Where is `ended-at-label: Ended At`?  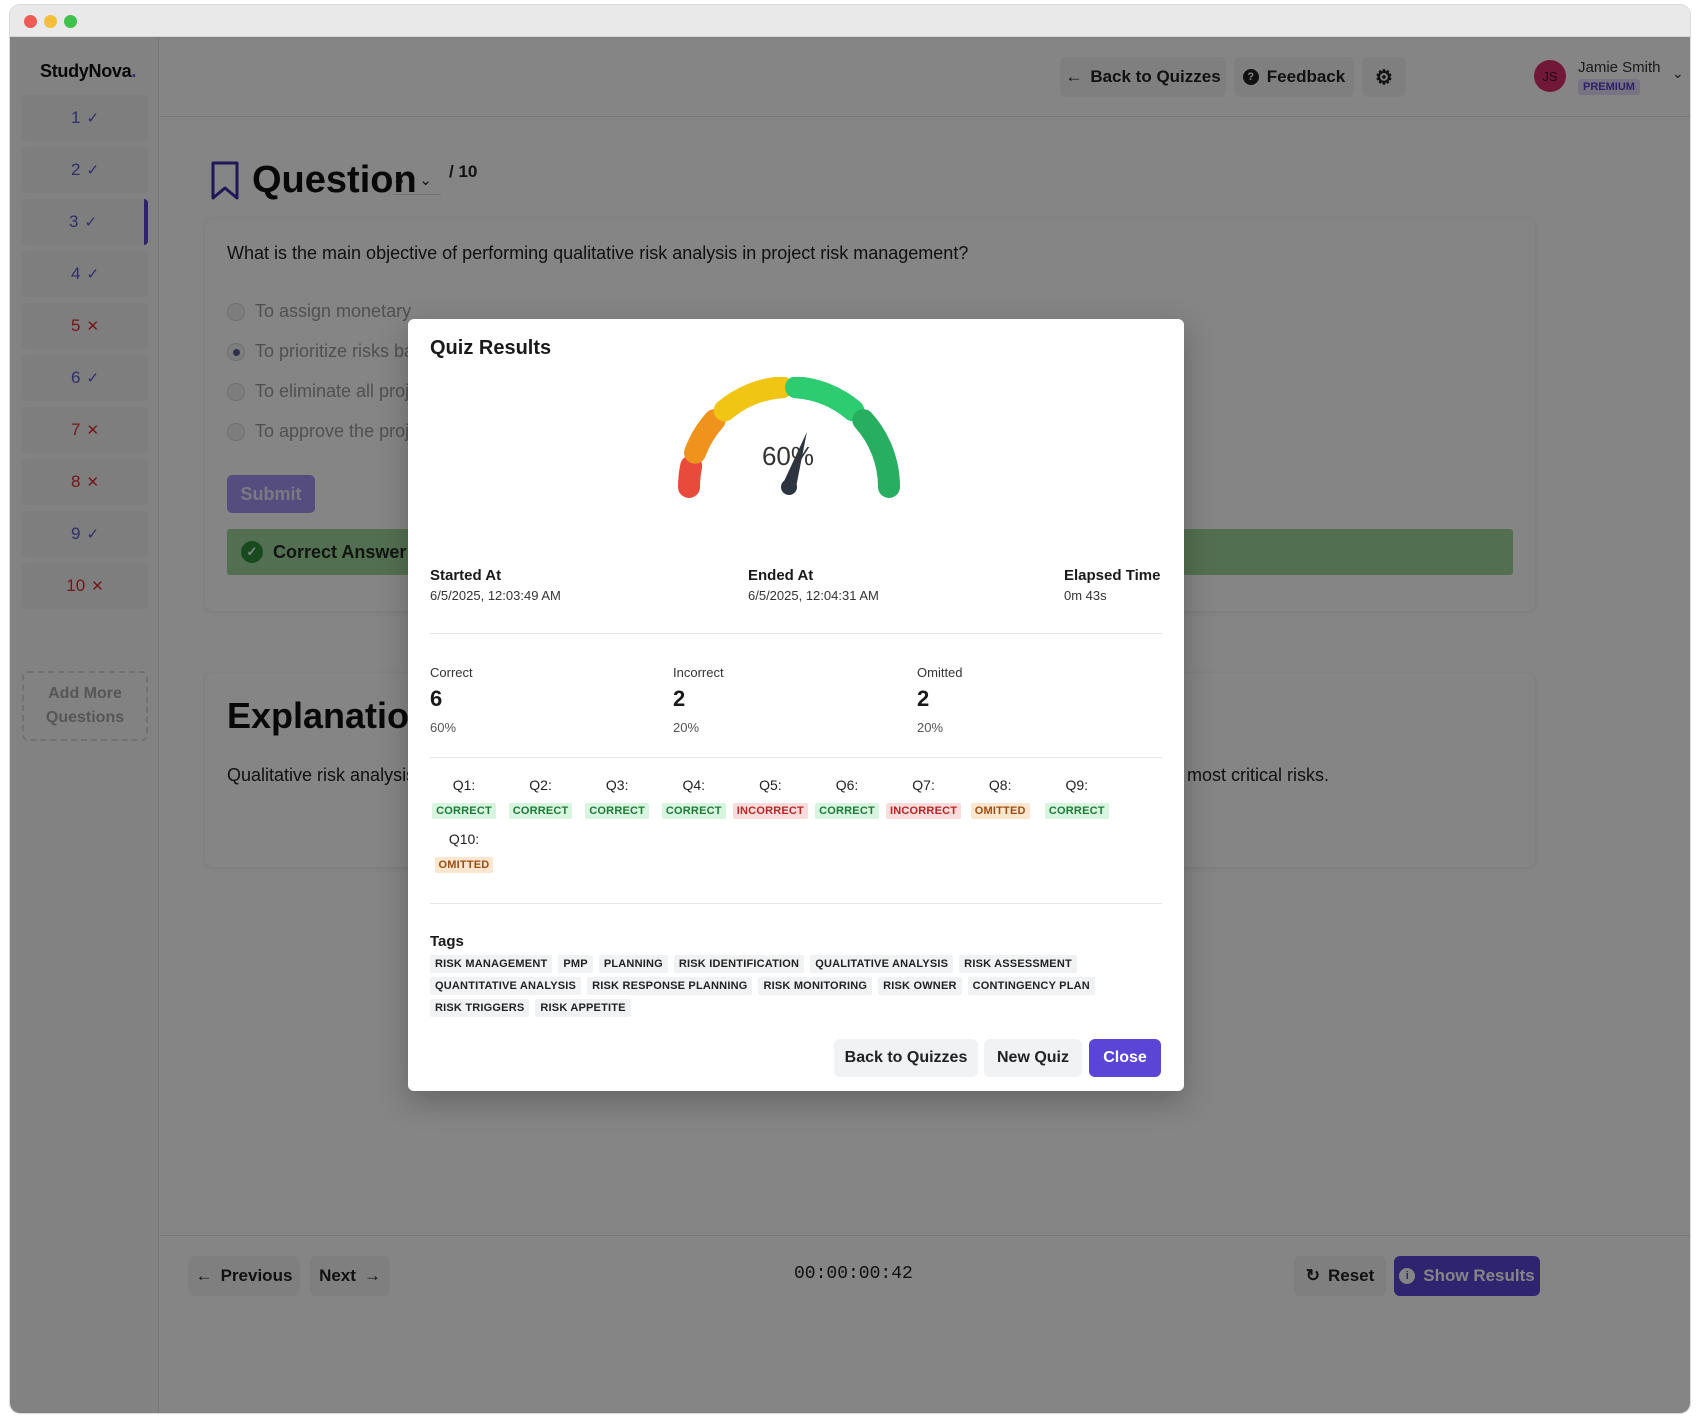
ended-at-label: Ended At is located at coordinates (781, 575).